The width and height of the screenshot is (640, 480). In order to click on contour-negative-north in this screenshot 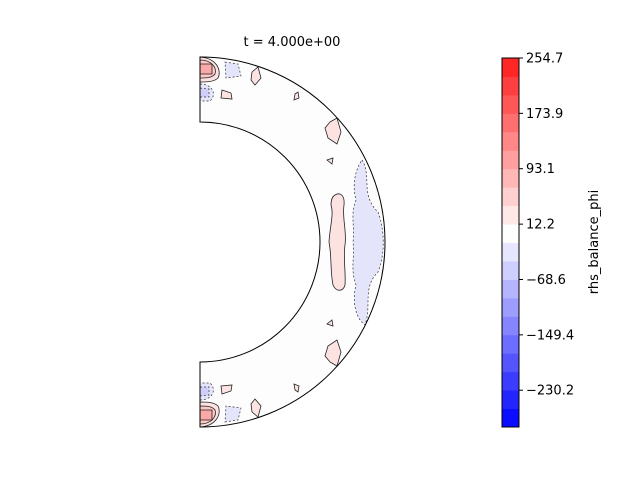, I will do `click(233, 70)`.